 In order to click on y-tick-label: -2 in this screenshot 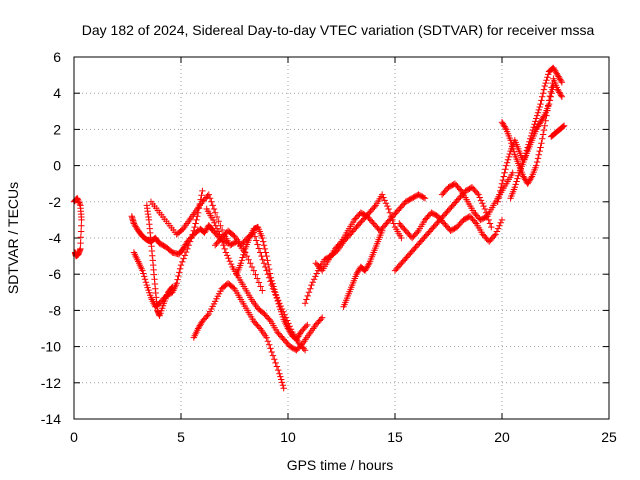, I will do `click(55, 202)`.